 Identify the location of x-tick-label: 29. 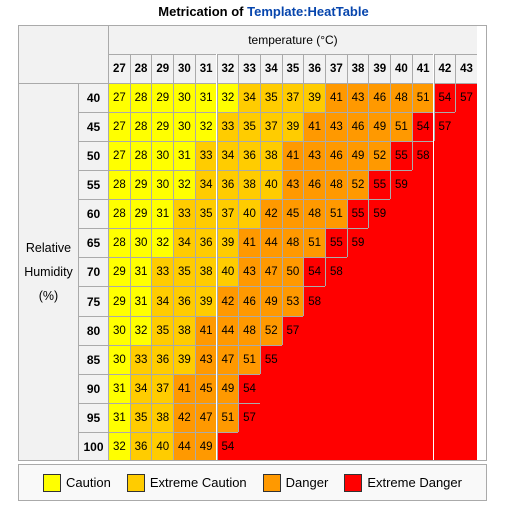
(162, 68).